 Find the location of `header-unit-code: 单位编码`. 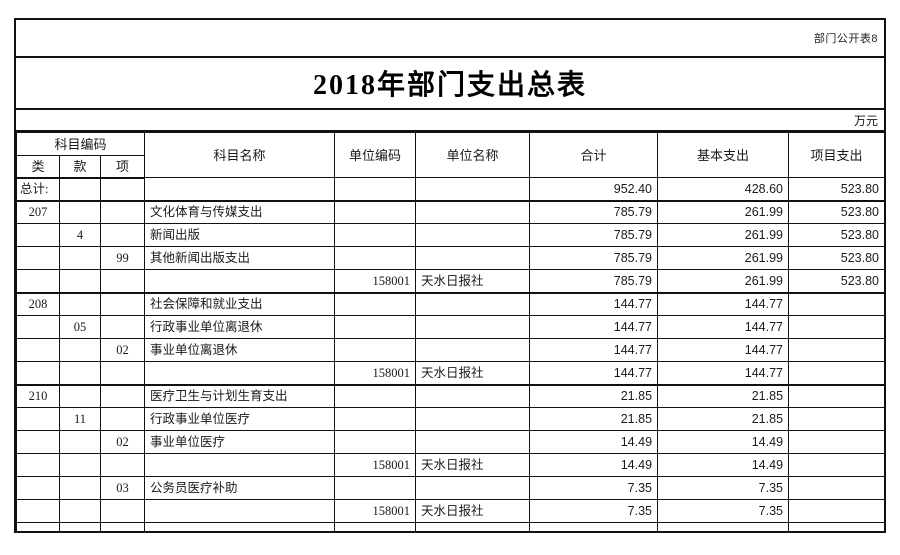

header-unit-code: 单位编码 is located at coordinates (375, 155).